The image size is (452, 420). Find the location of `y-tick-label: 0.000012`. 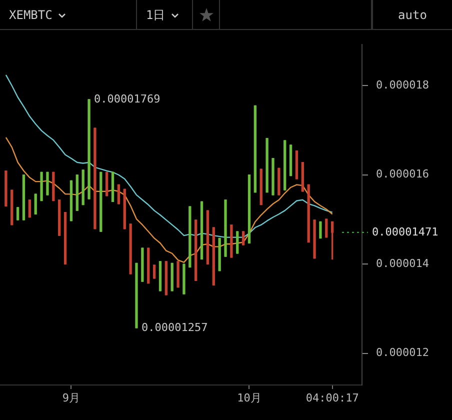

y-tick-label: 0.000012 is located at coordinates (402, 353).